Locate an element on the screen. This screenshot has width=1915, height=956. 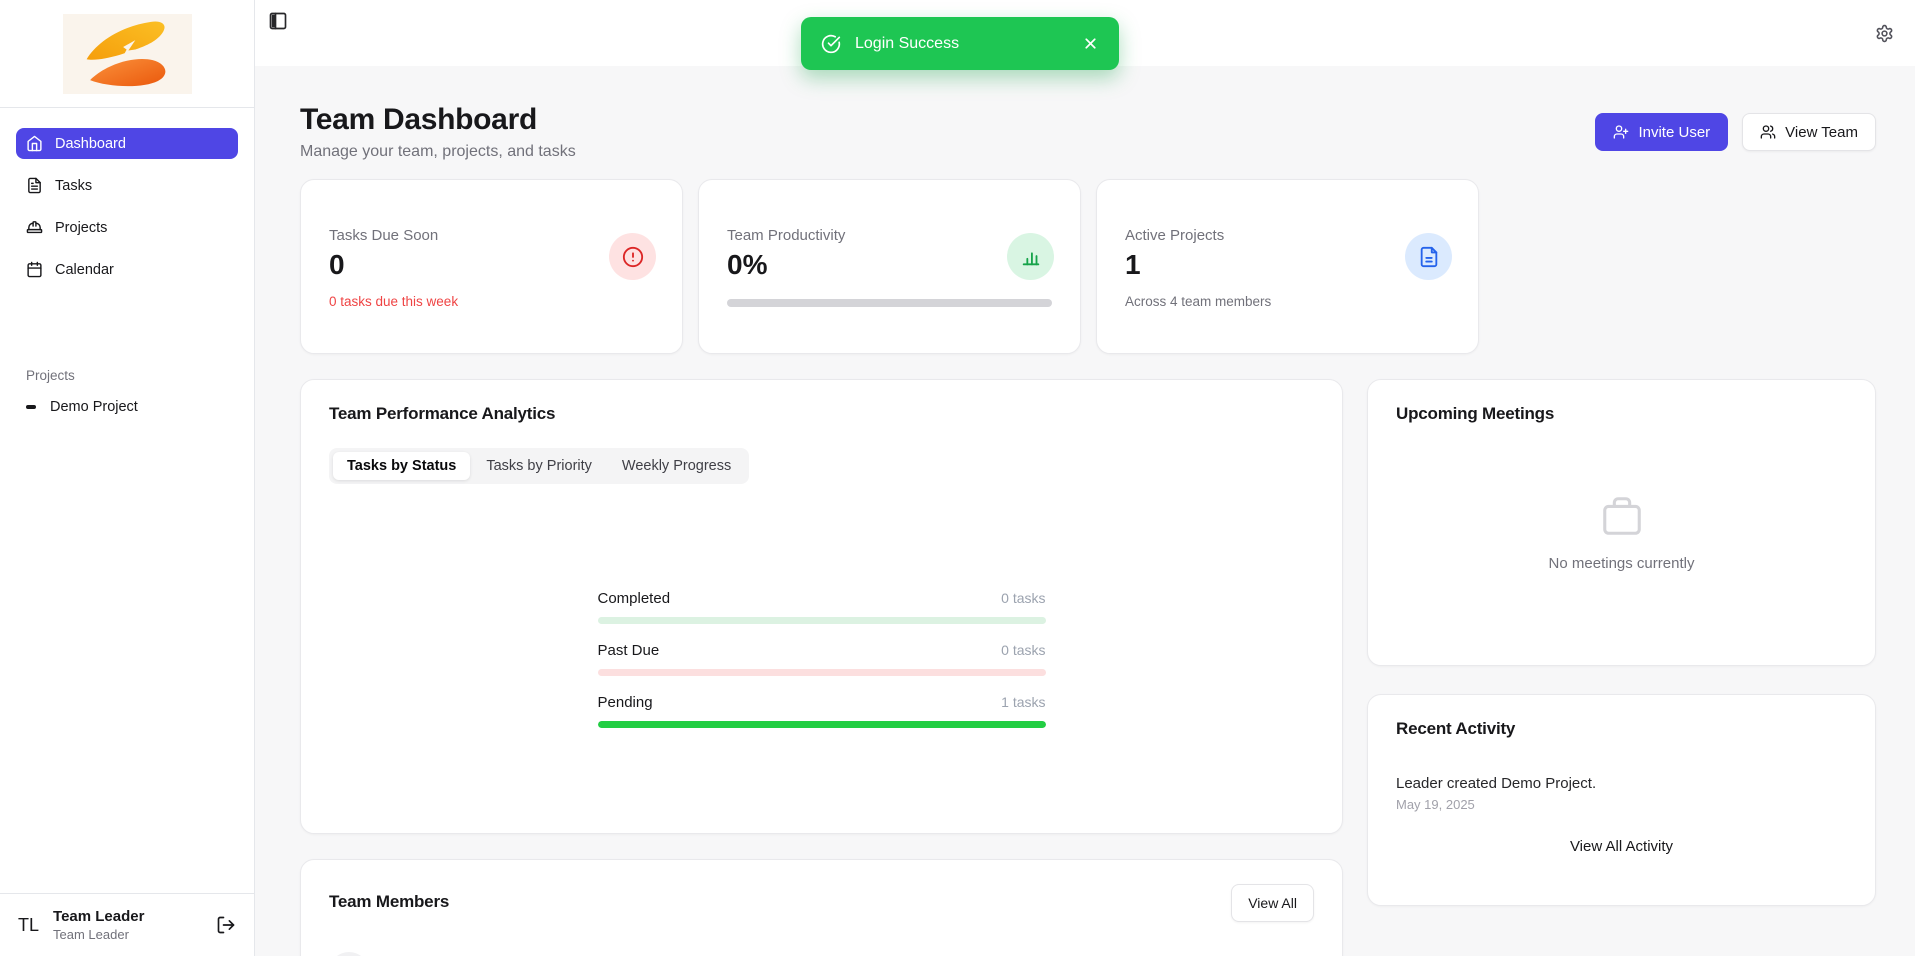
bar-row-past-due: Past Due 0 tasks is located at coordinates (821, 658).